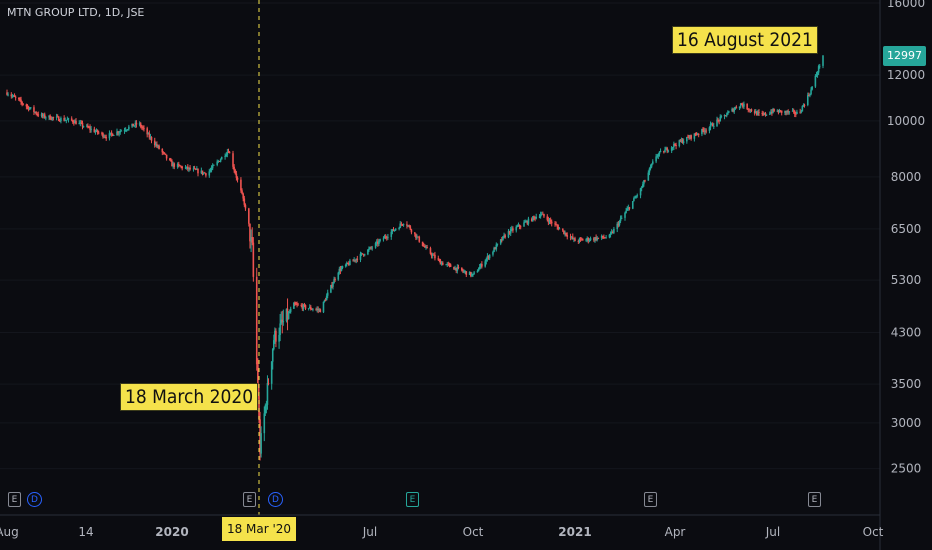 The width and height of the screenshot is (932, 550). Describe the element at coordinates (873, 532) in the screenshot. I see `x-tick-label: Oct` at that location.